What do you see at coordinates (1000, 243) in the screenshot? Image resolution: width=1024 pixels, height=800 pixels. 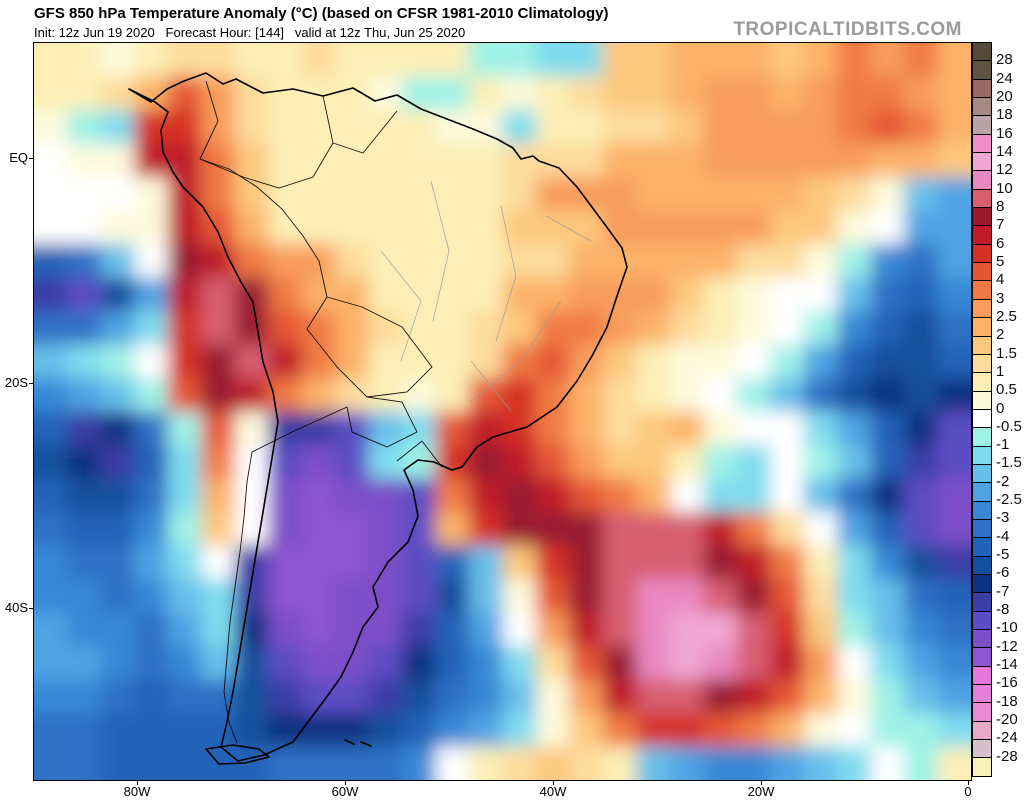 I see `colorbar-tick-label: 6` at bounding box center [1000, 243].